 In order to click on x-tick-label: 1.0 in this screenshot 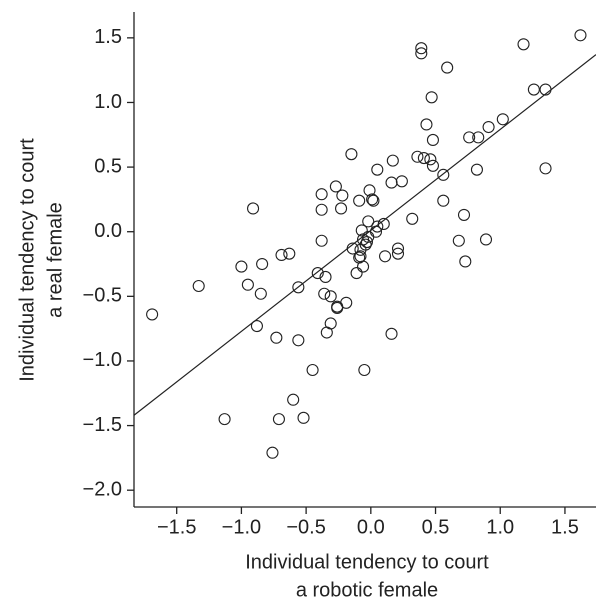, I will do `click(500, 527)`.